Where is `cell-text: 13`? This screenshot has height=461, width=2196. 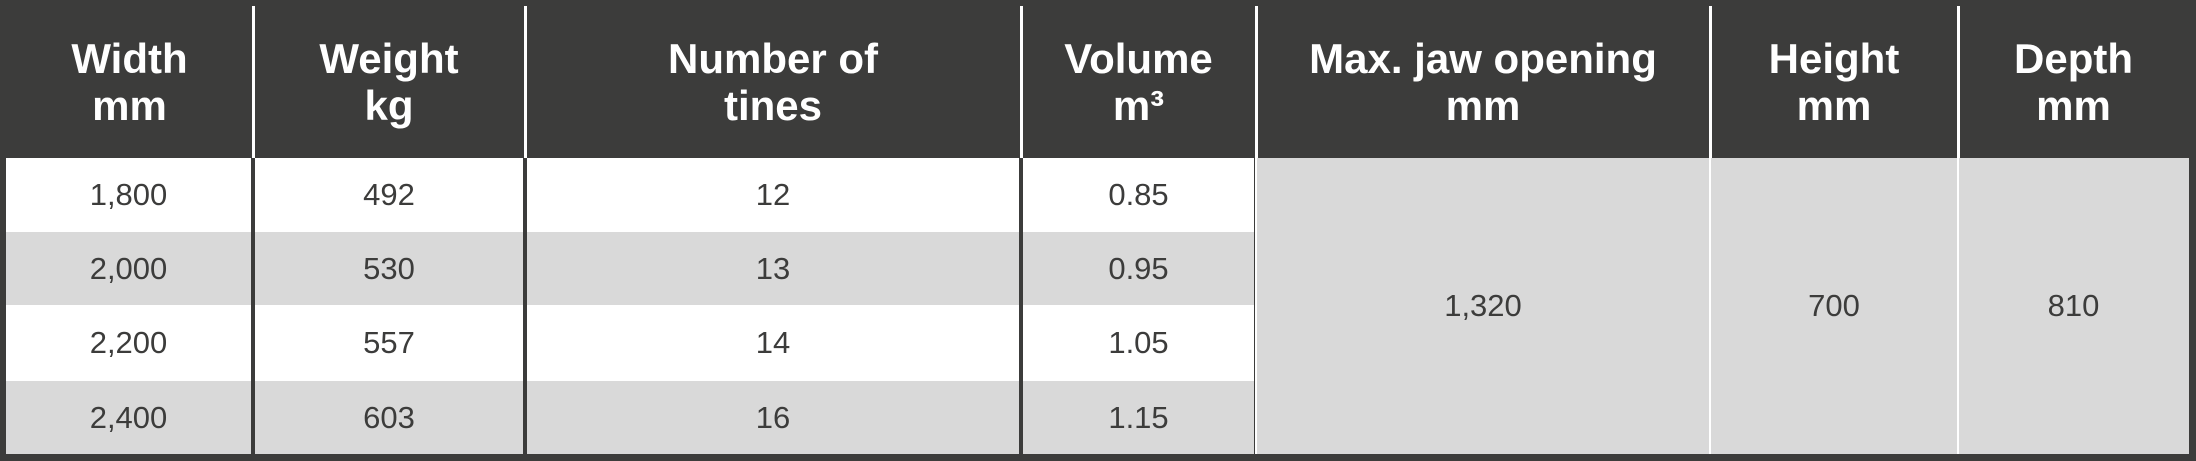 cell-text: 13 is located at coordinates (773, 268).